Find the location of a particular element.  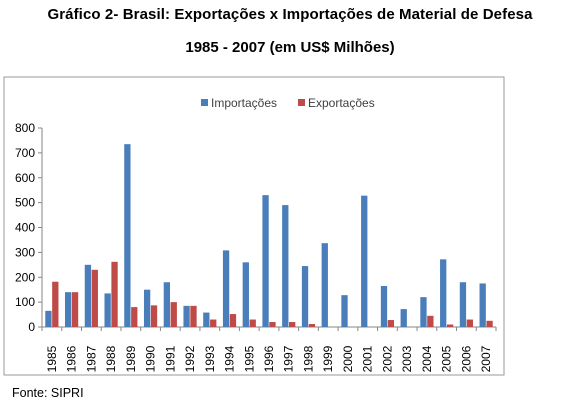

bar-exportacoes-1991 is located at coordinates (173, 314).